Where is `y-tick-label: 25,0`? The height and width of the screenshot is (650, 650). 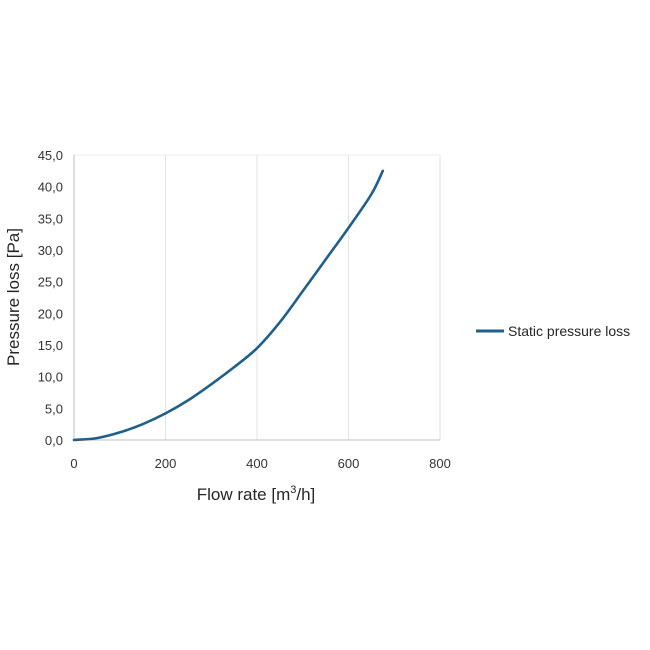 y-tick-label: 25,0 is located at coordinates (50, 282).